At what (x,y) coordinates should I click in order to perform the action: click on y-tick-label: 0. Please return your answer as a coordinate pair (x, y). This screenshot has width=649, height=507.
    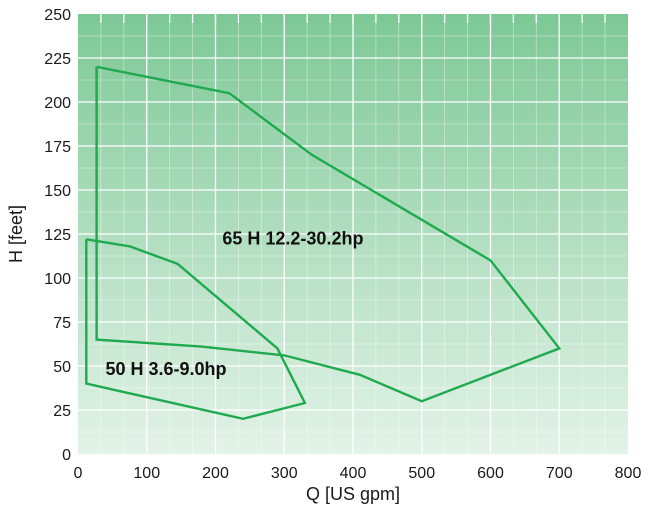
    Looking at the image, I should click on (66, 455).